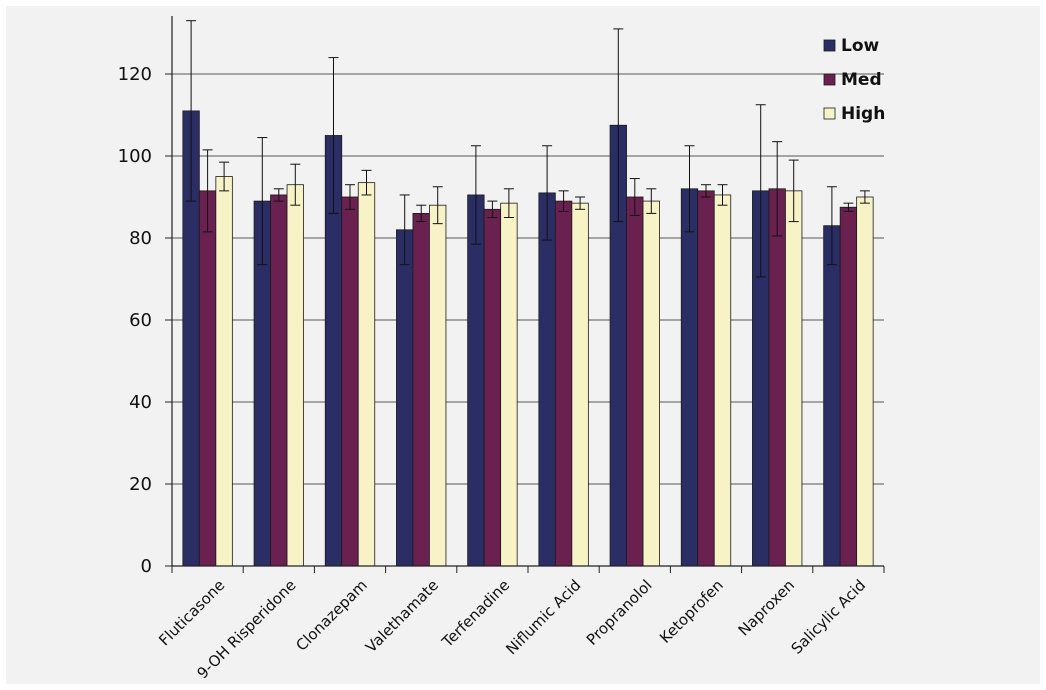 Image resolution: width=1046 pixels, height=690 pixels. I want to click on y-tick-label: 40, so click(140, 402).